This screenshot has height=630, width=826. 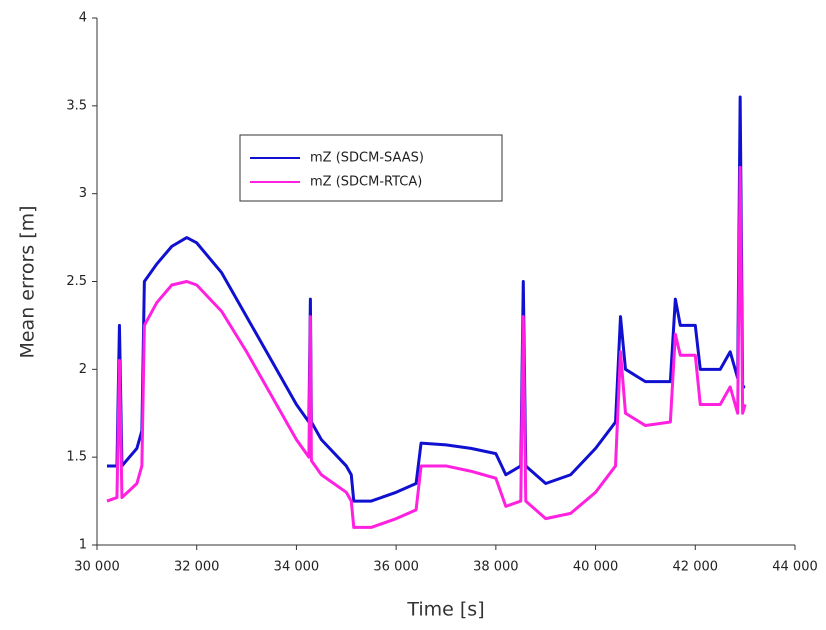 What do you see at coordinates (367, 158) in the screenshot?
I see `legend-label: mZ (SDCM-SAAS)` at bounding box center [367, 158].